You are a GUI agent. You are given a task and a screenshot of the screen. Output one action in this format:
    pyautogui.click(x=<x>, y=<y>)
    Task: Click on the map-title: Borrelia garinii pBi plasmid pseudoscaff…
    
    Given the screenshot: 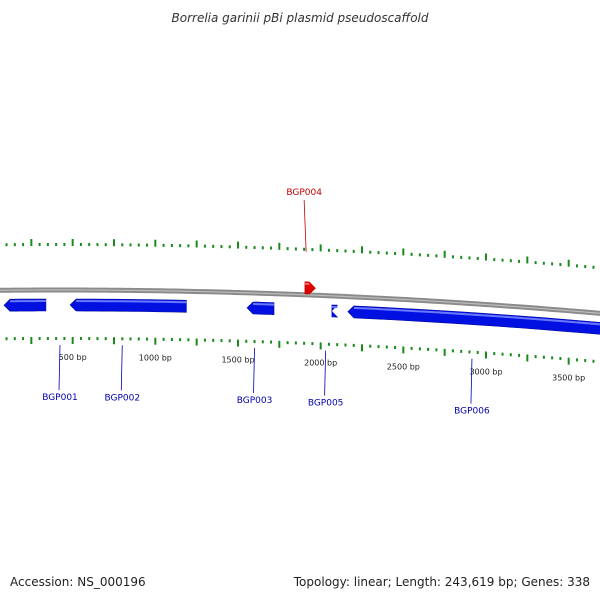 What is the action you would take?
    pyautogui.click(x=300, y=18)
    